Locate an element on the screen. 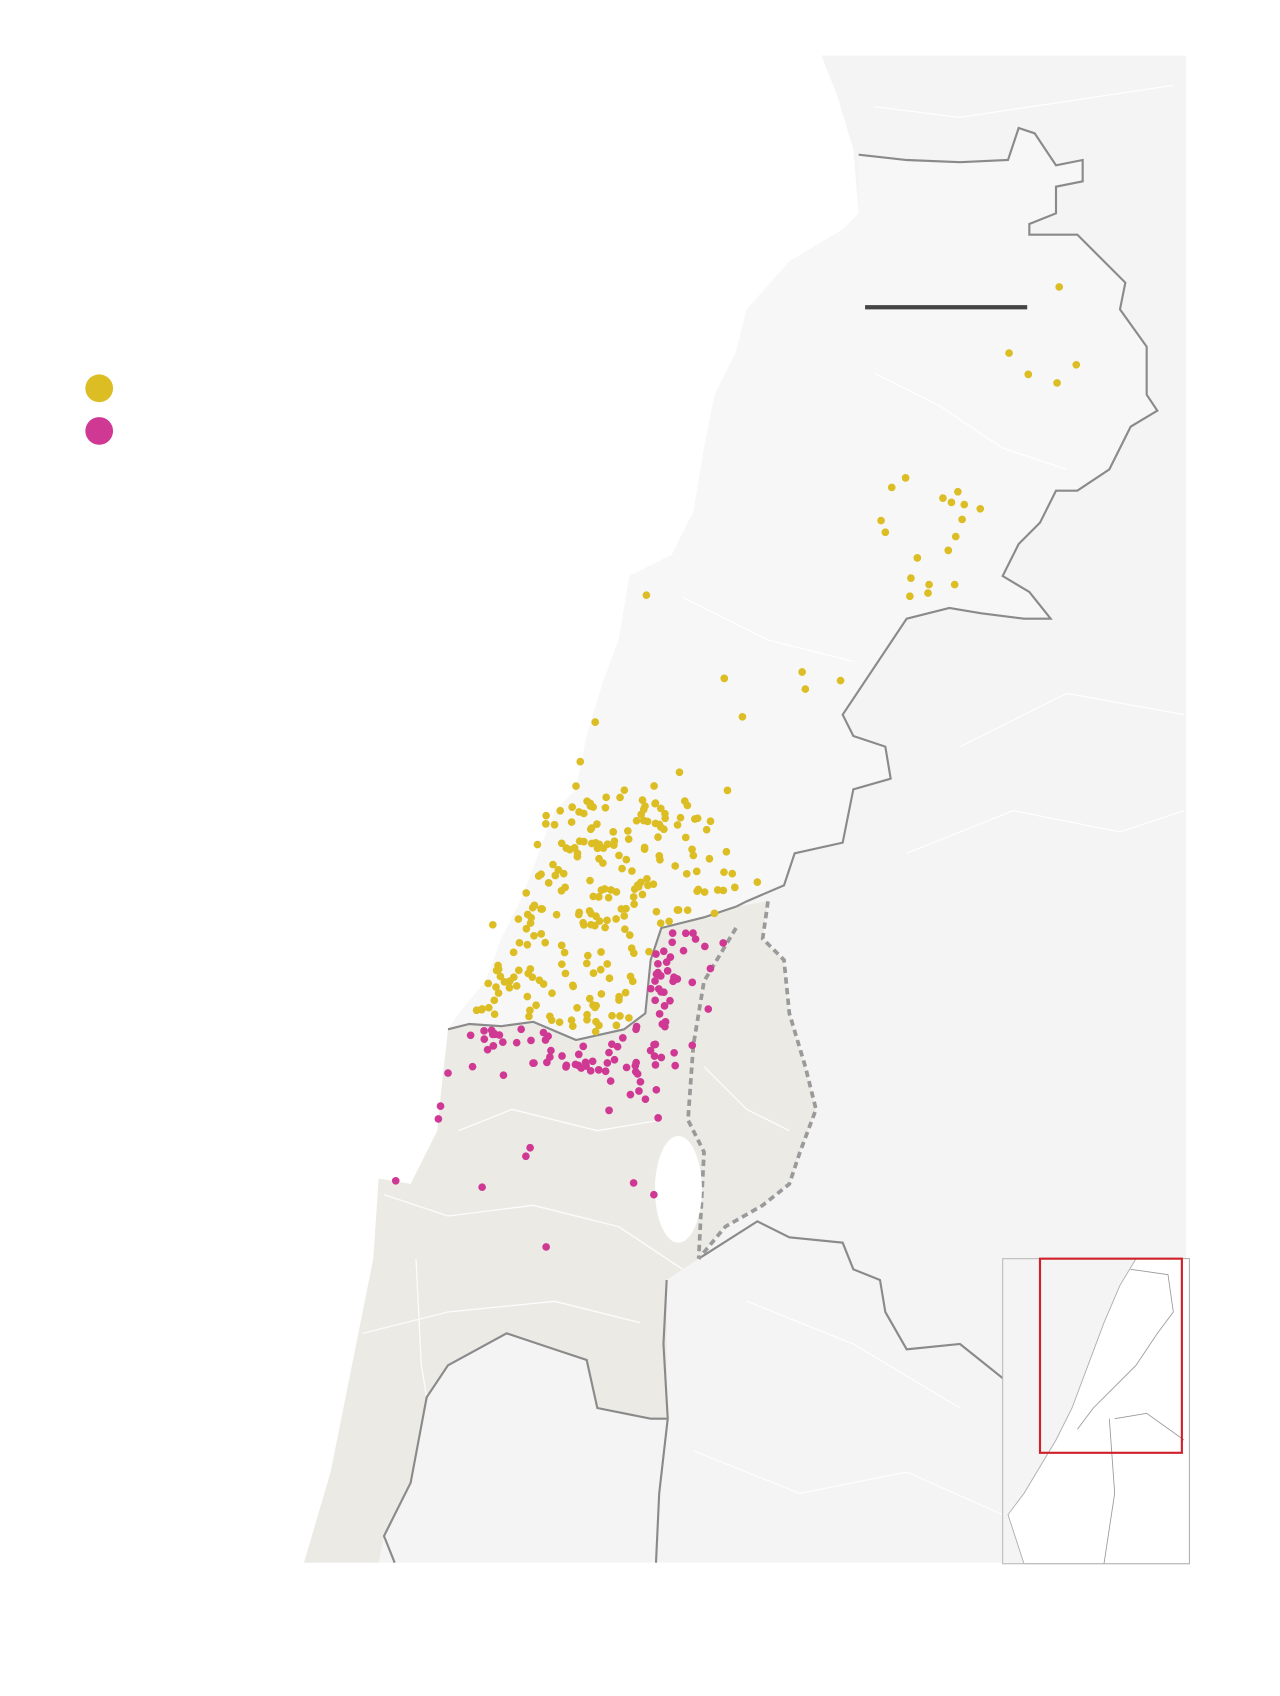 This screenshot has height=1696, width=1280. sea-of-galilee is located at coordinates (678, 1189).